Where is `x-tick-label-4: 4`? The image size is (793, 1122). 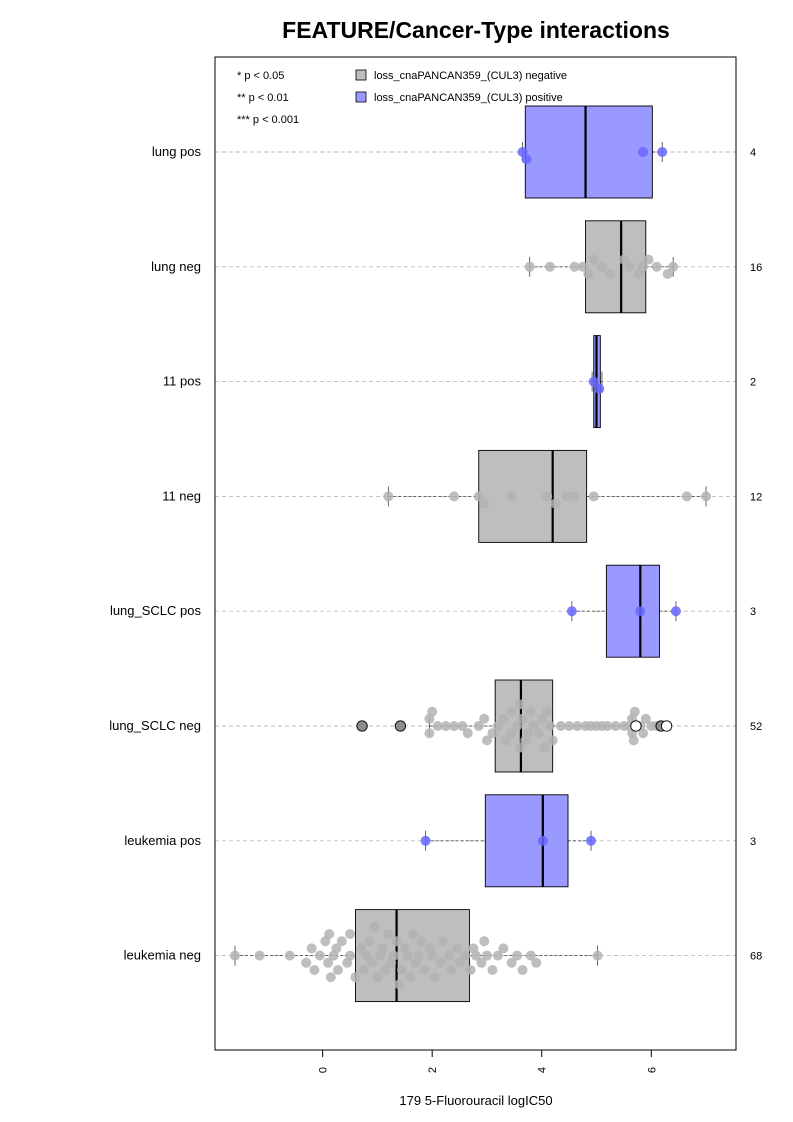
x-tick-label-4: 4 is located at coordinates (543, 1070).